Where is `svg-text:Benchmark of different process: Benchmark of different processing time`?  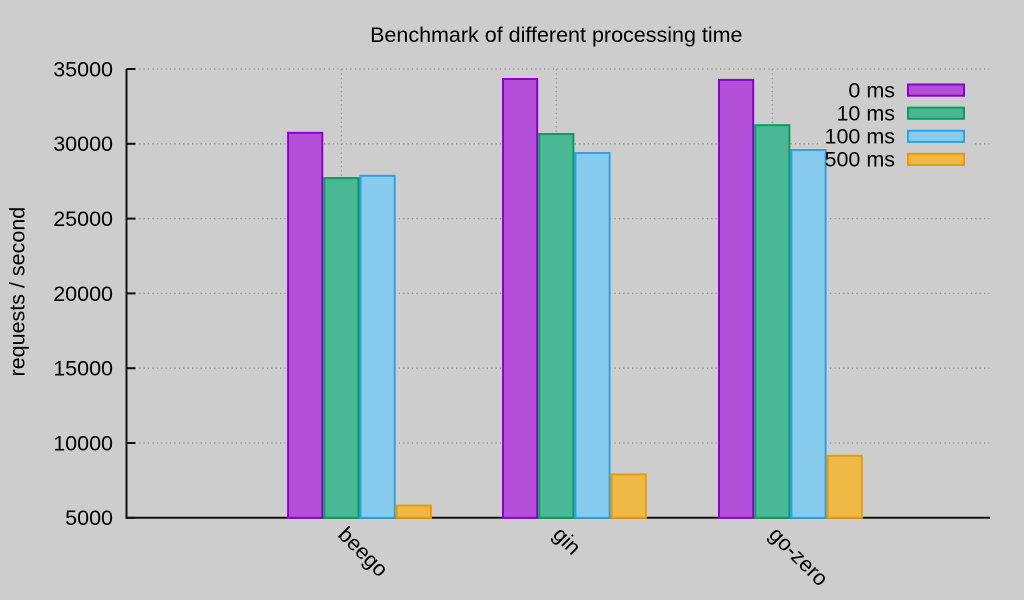 svg-text:Benchmark of different process: Benchmark of different processing time is located at coordinates (556, 35).